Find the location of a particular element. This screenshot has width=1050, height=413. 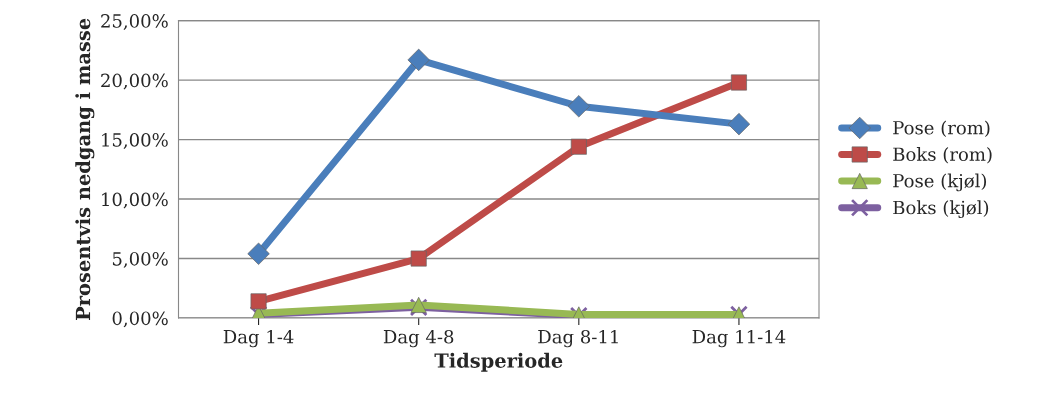

y-tick-label: 5,00% is located at coordinates (140, 260).